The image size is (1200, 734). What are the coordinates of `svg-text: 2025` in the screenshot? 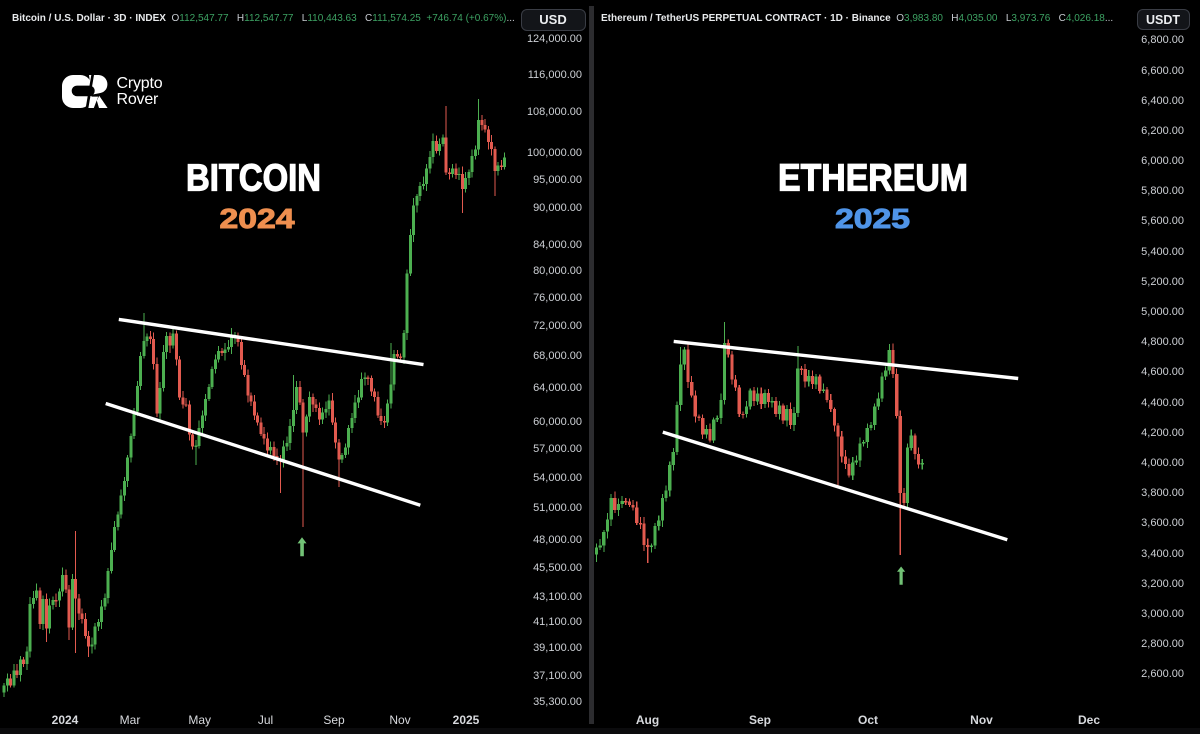 It's located at (872, 218).